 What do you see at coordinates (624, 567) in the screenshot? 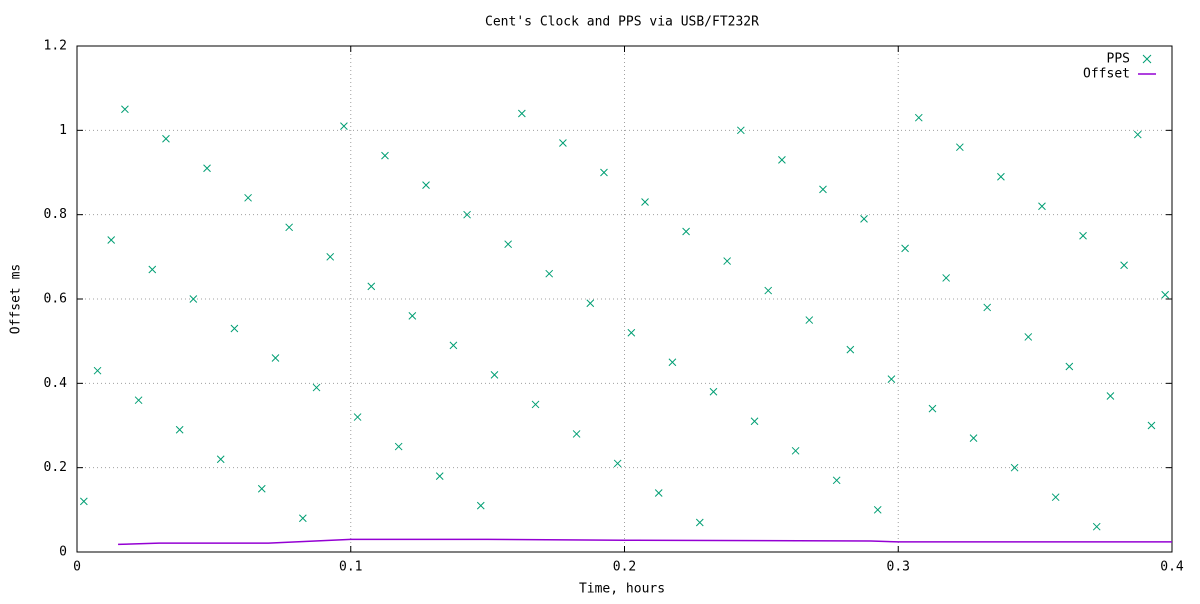
I see `x-tick-label: 0.2` at bounding box center [624, 567].